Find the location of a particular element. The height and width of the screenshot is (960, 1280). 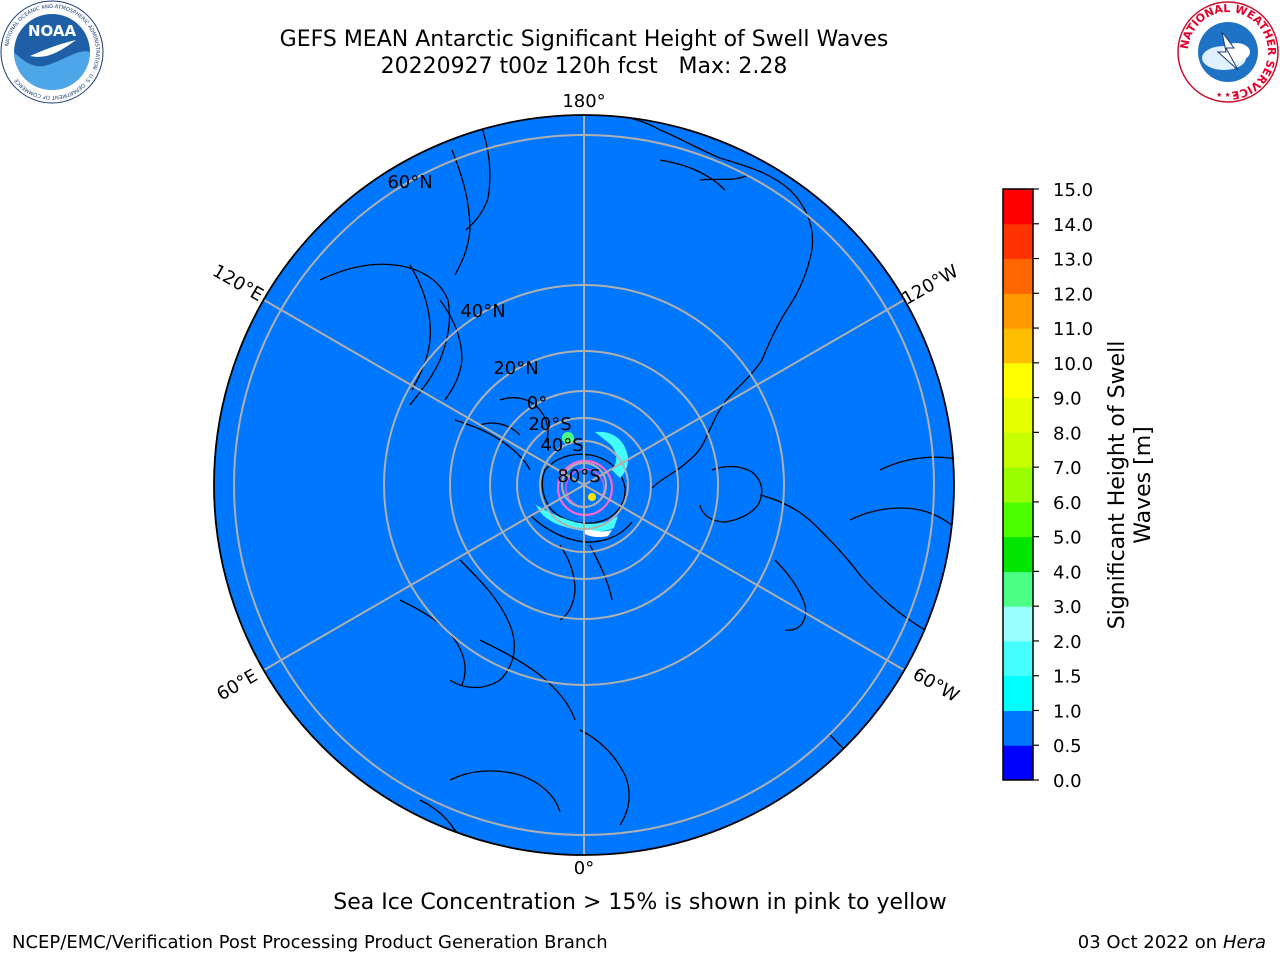

colorbar-tick-label: 11.0 is located at coordinates (1073, 329).